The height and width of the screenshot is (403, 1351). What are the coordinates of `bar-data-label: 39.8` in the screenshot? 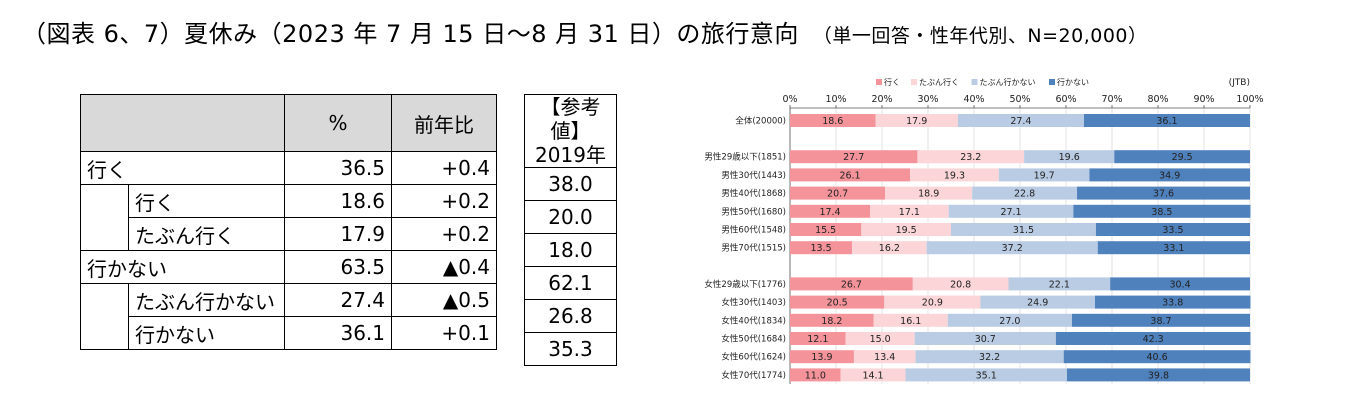 It's located at (1158, 375).